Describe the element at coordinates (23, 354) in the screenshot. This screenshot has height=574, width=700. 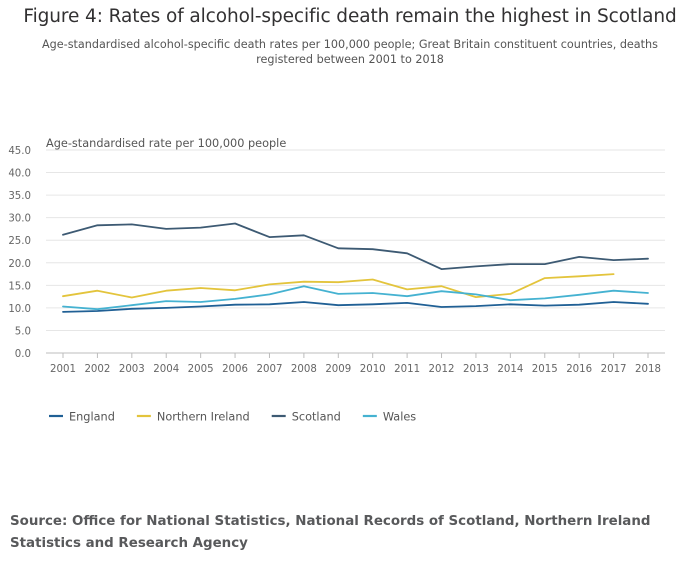
I see `y-tick-label: 0.0` at that location.